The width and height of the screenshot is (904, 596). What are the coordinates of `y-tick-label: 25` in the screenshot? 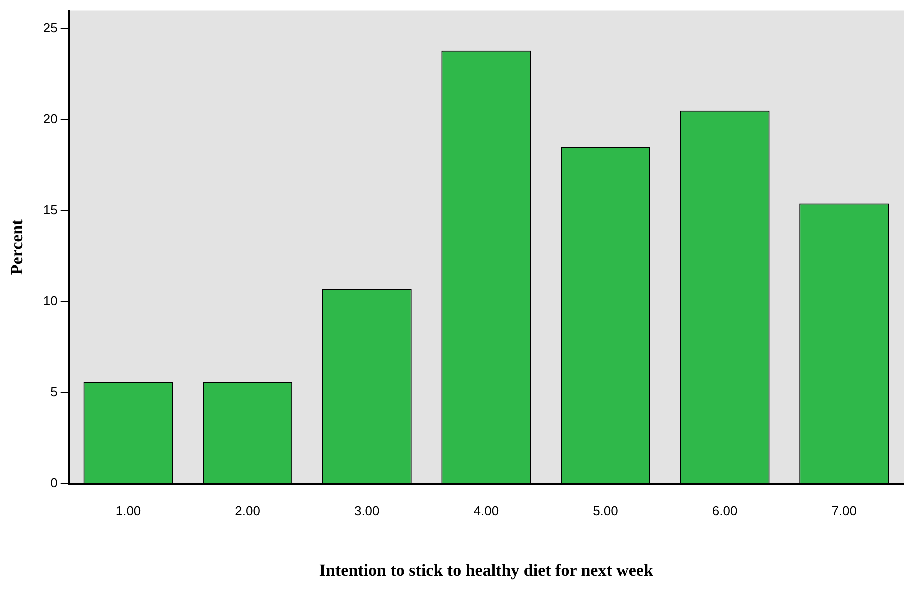 It's located at (50, 28).